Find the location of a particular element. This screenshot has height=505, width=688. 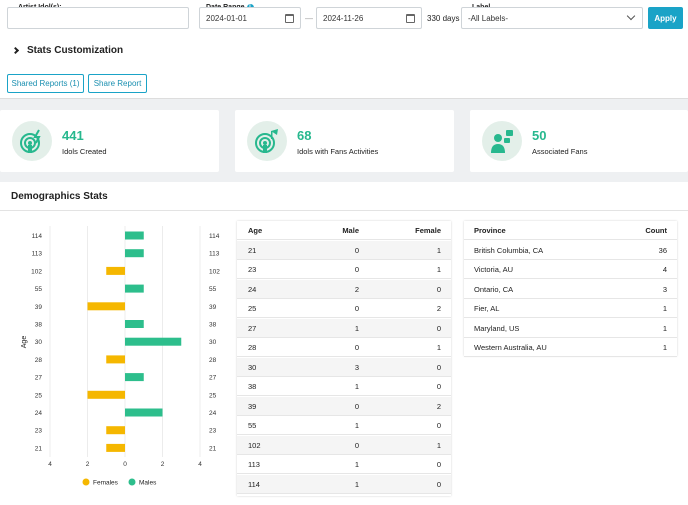

label-select: -All Labels- is located at coordinates (552, 18).